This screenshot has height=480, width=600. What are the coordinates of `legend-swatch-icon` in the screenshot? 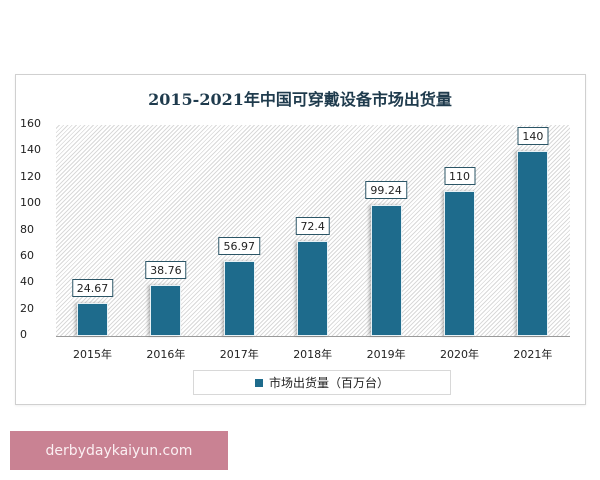 It's located at (258, 382).